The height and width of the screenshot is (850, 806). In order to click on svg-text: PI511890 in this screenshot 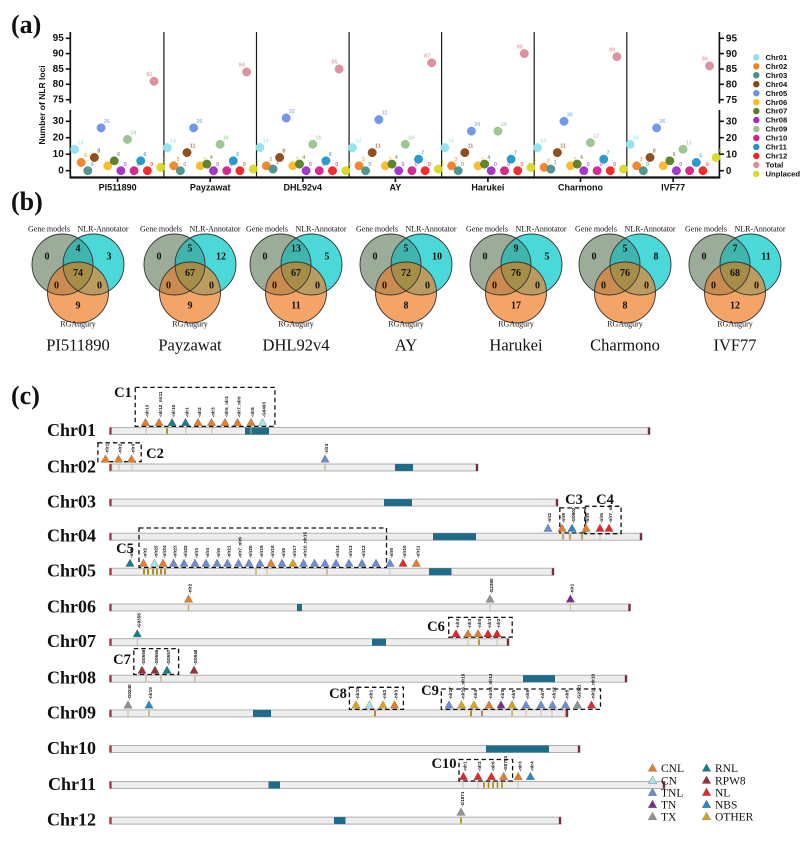, I will do `click(78, 345)`.